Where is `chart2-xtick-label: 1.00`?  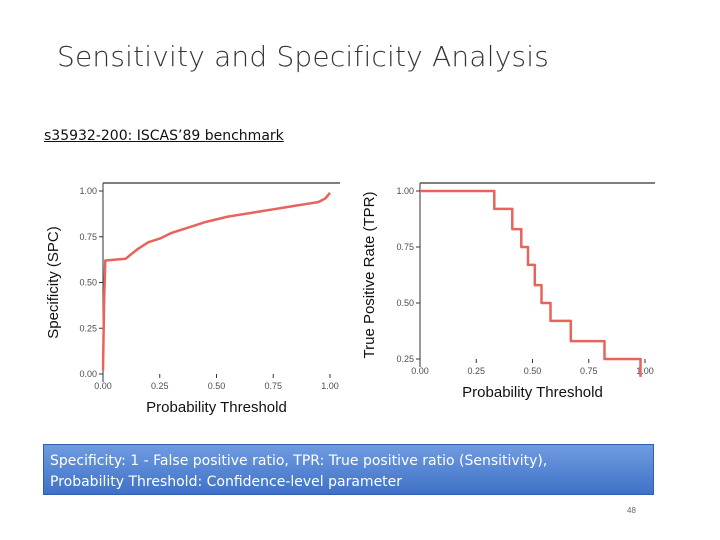 chart2-xtick-label: 1.00 is located at coordinates (645, 371).